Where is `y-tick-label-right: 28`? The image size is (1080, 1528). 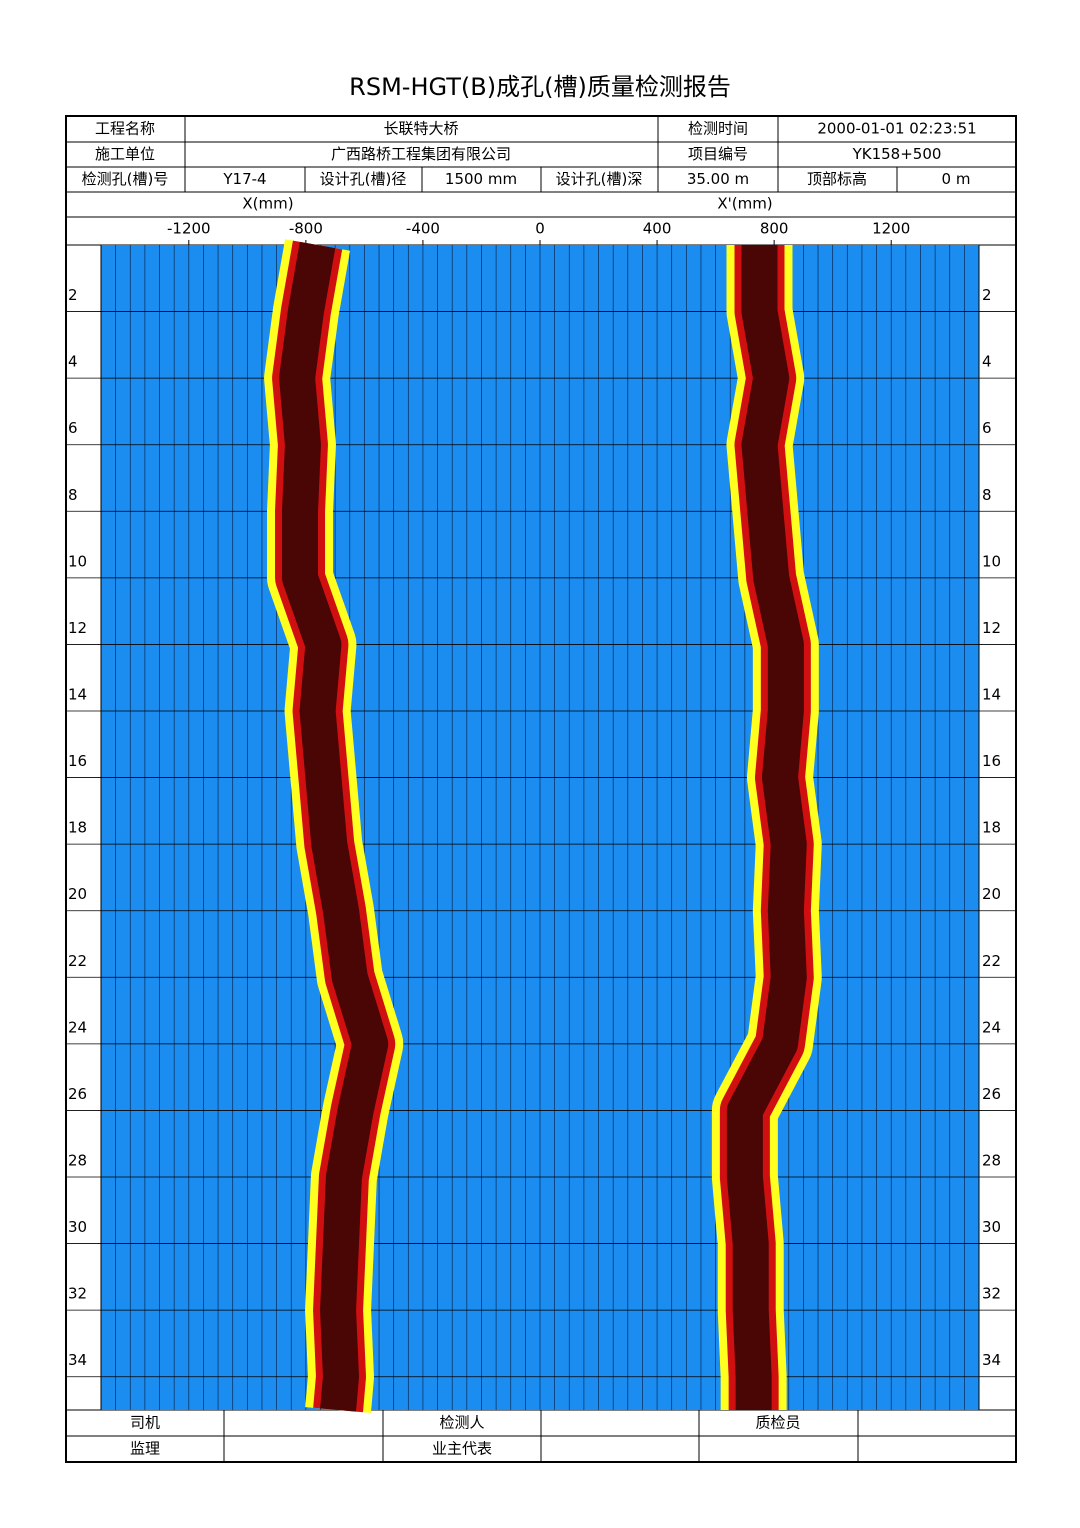
y-tick-label-right: 28 is located at coordinates (991, 1161).